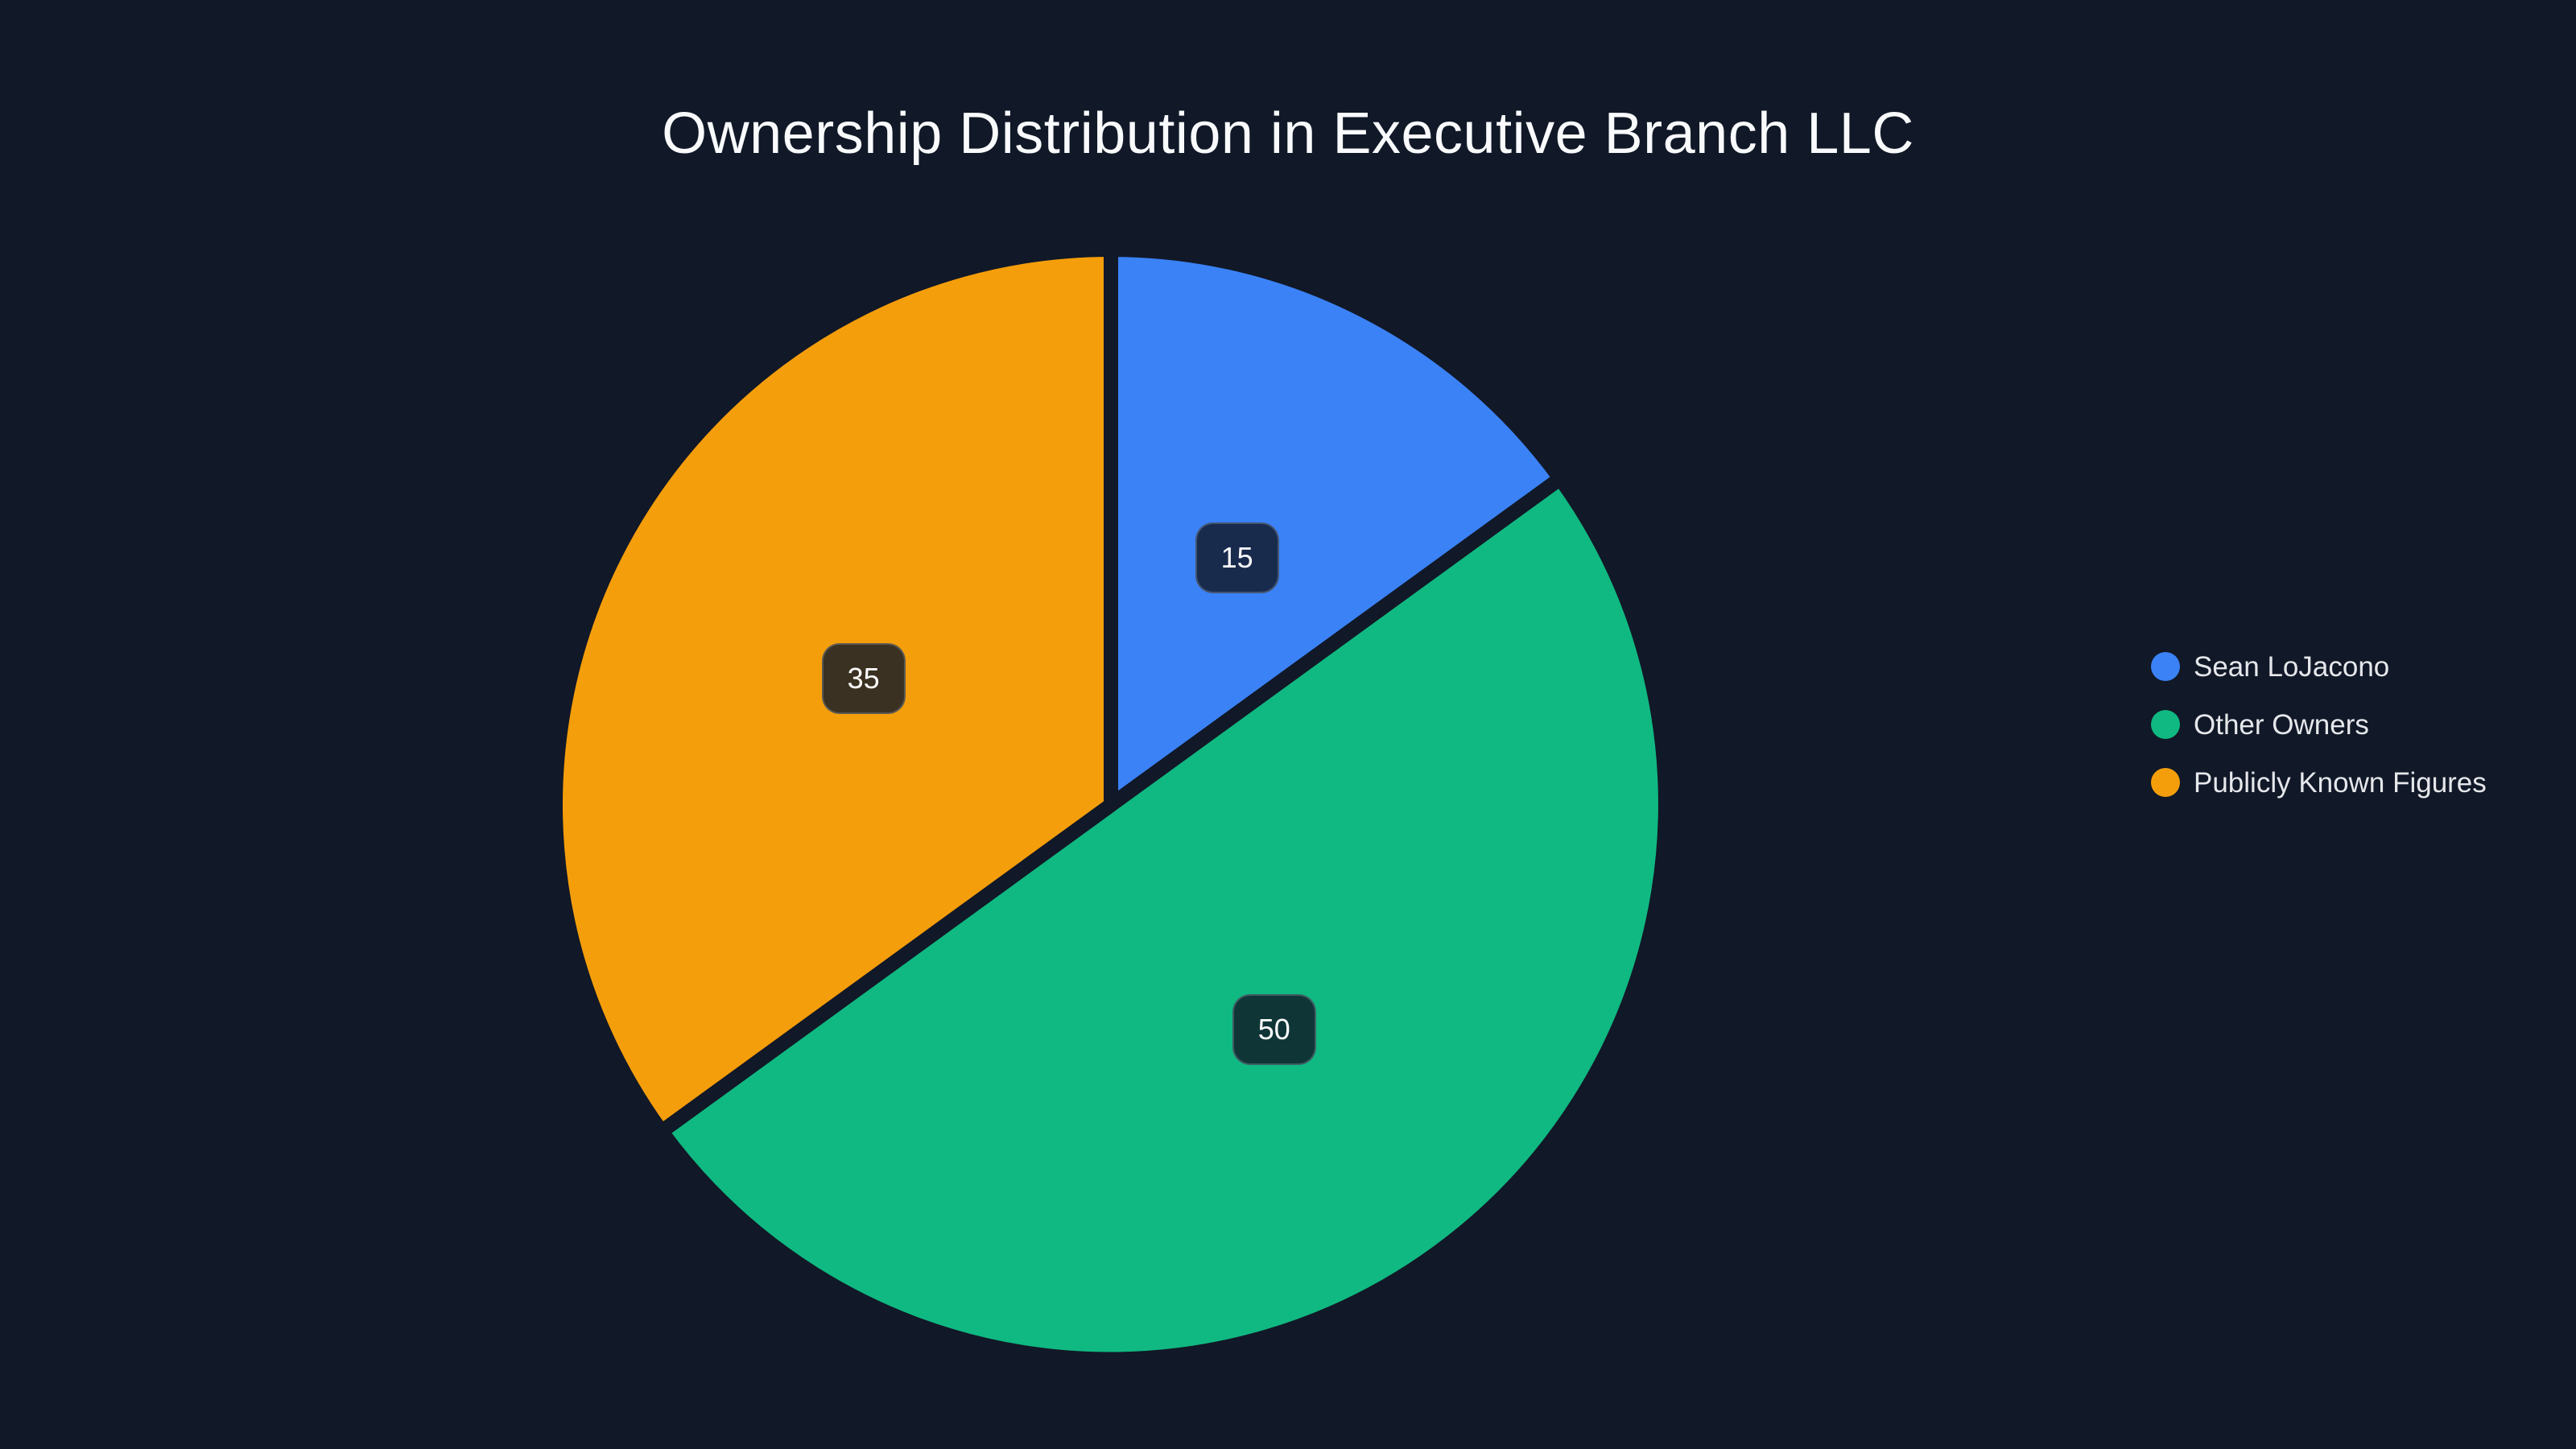 The image size is (2576, 1449). Describe the element at coordinates (2292, 666) in the screenshot. I see `legend-item-label: Sean LoJacono` at that location.